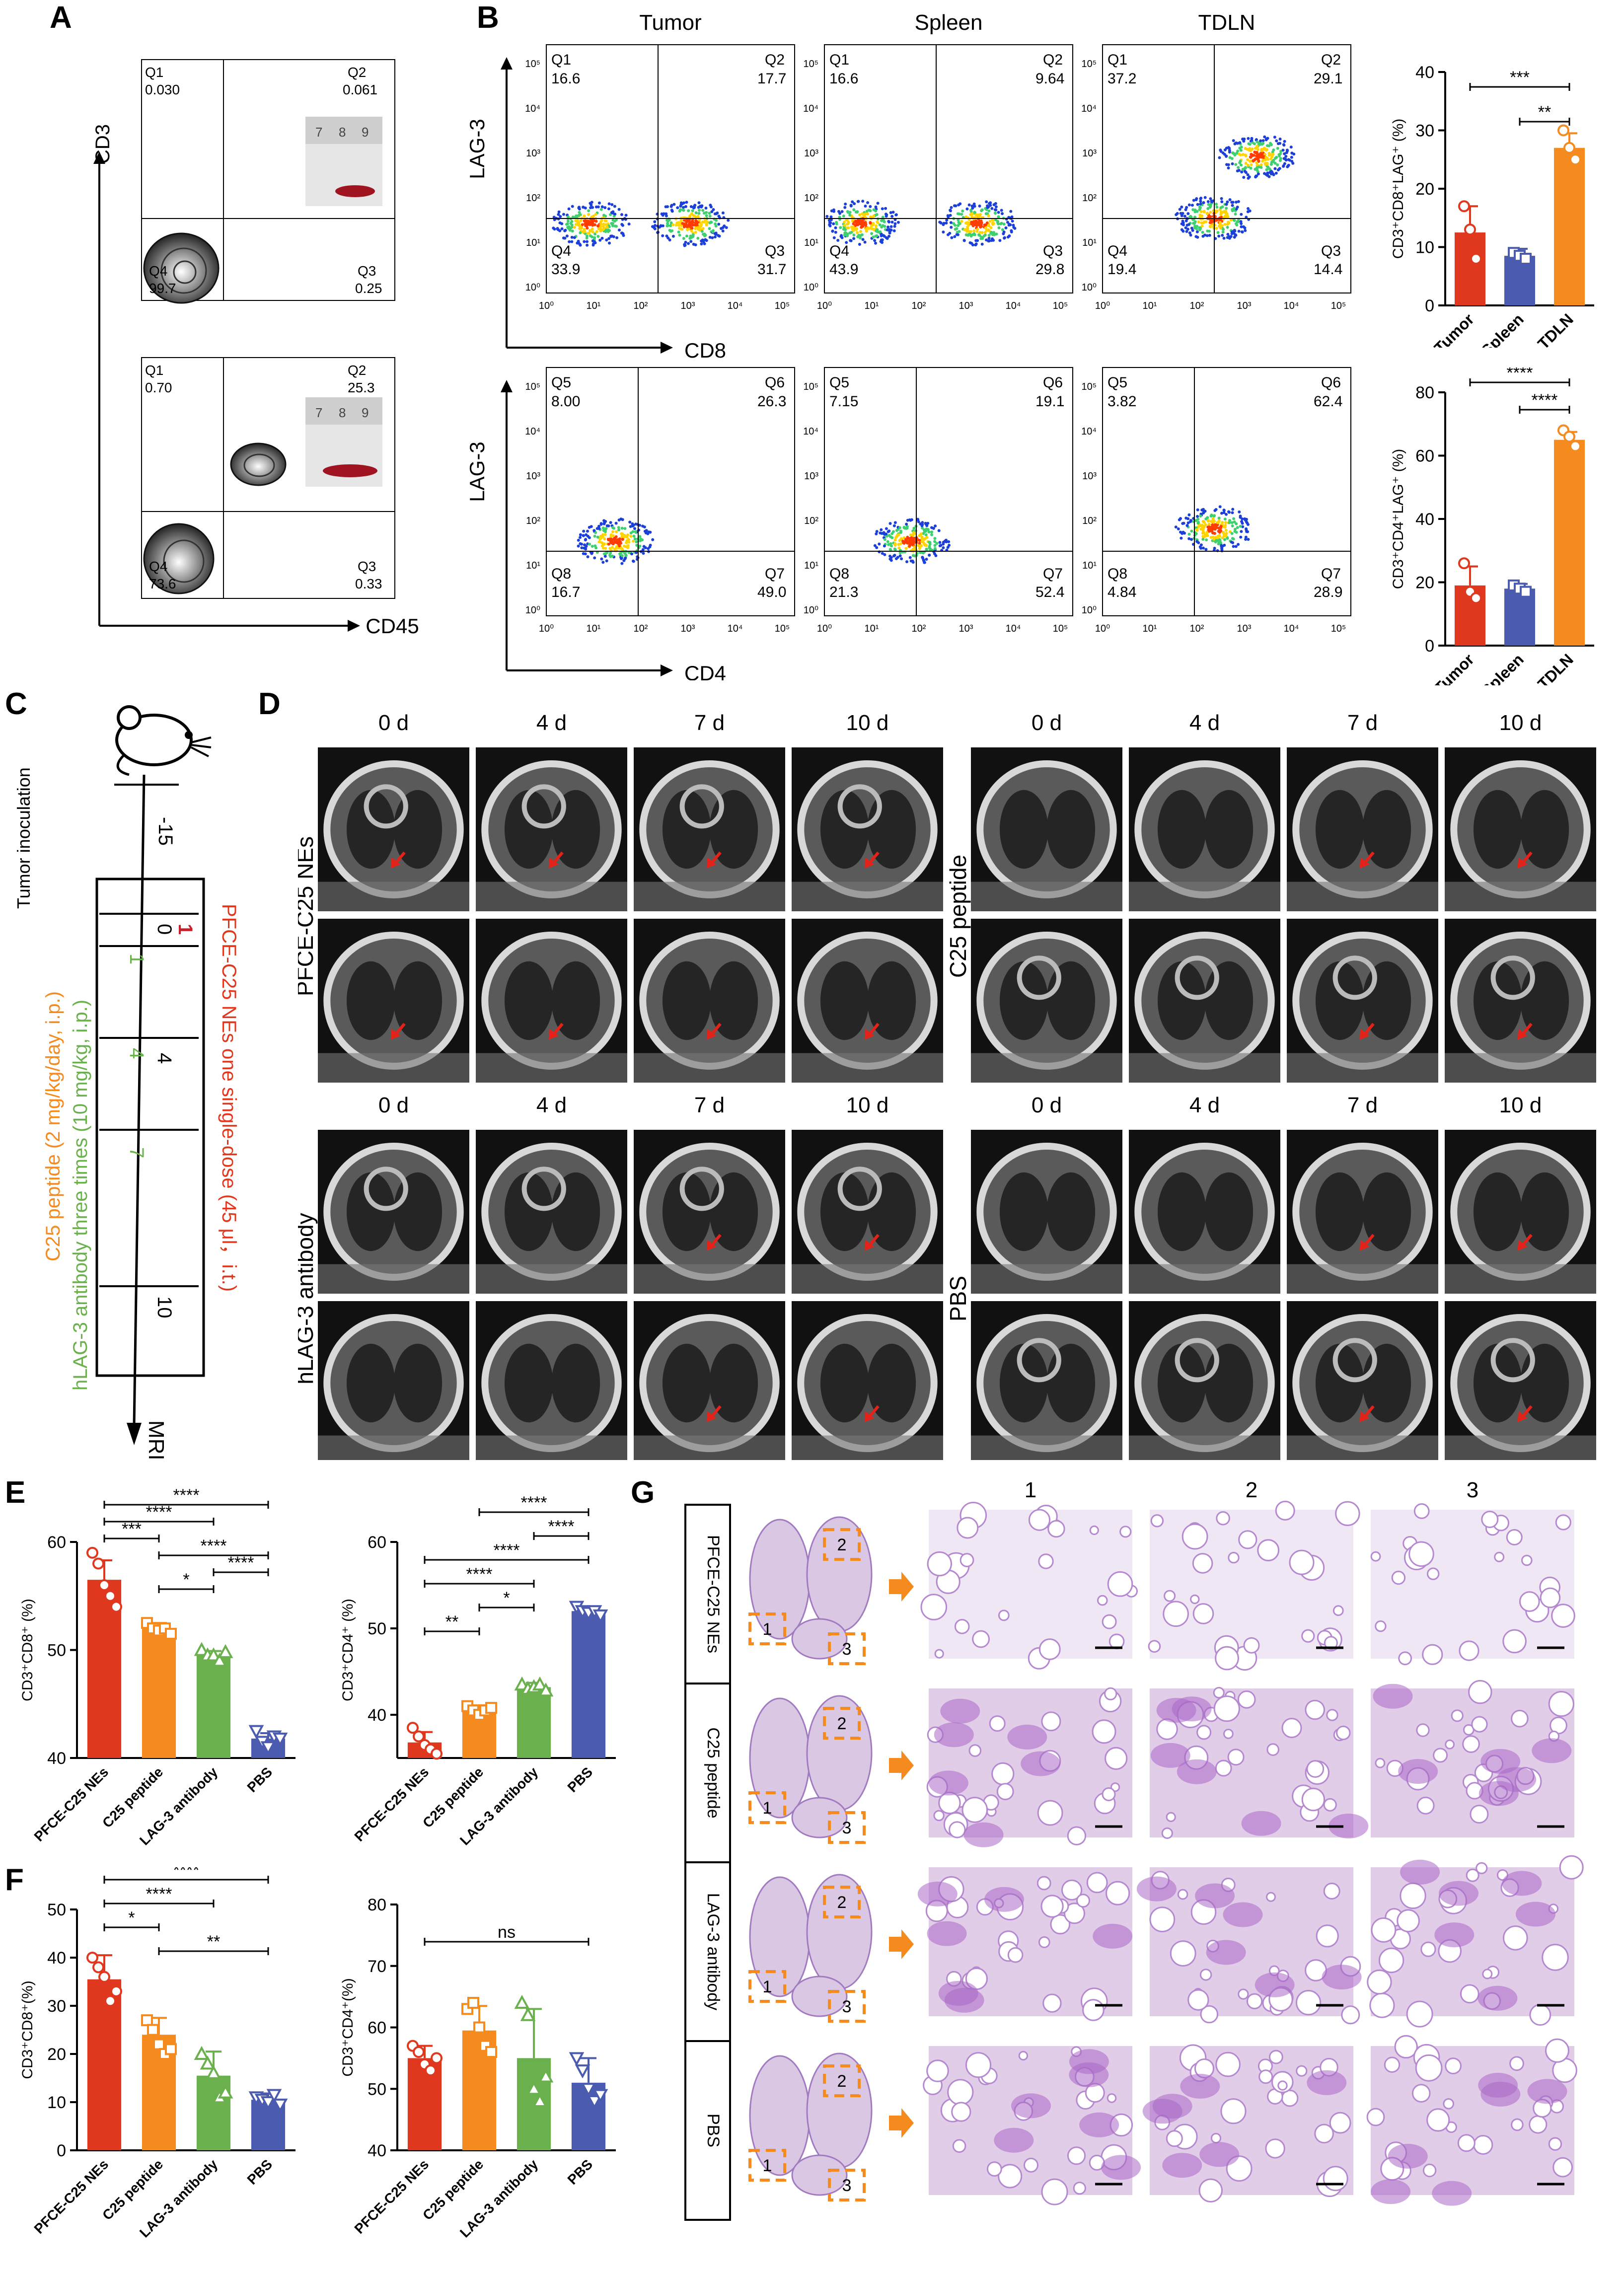  Describe the element at coordinates (839, 251) in the screenshot. I see `svg-text: Q4` at that location.